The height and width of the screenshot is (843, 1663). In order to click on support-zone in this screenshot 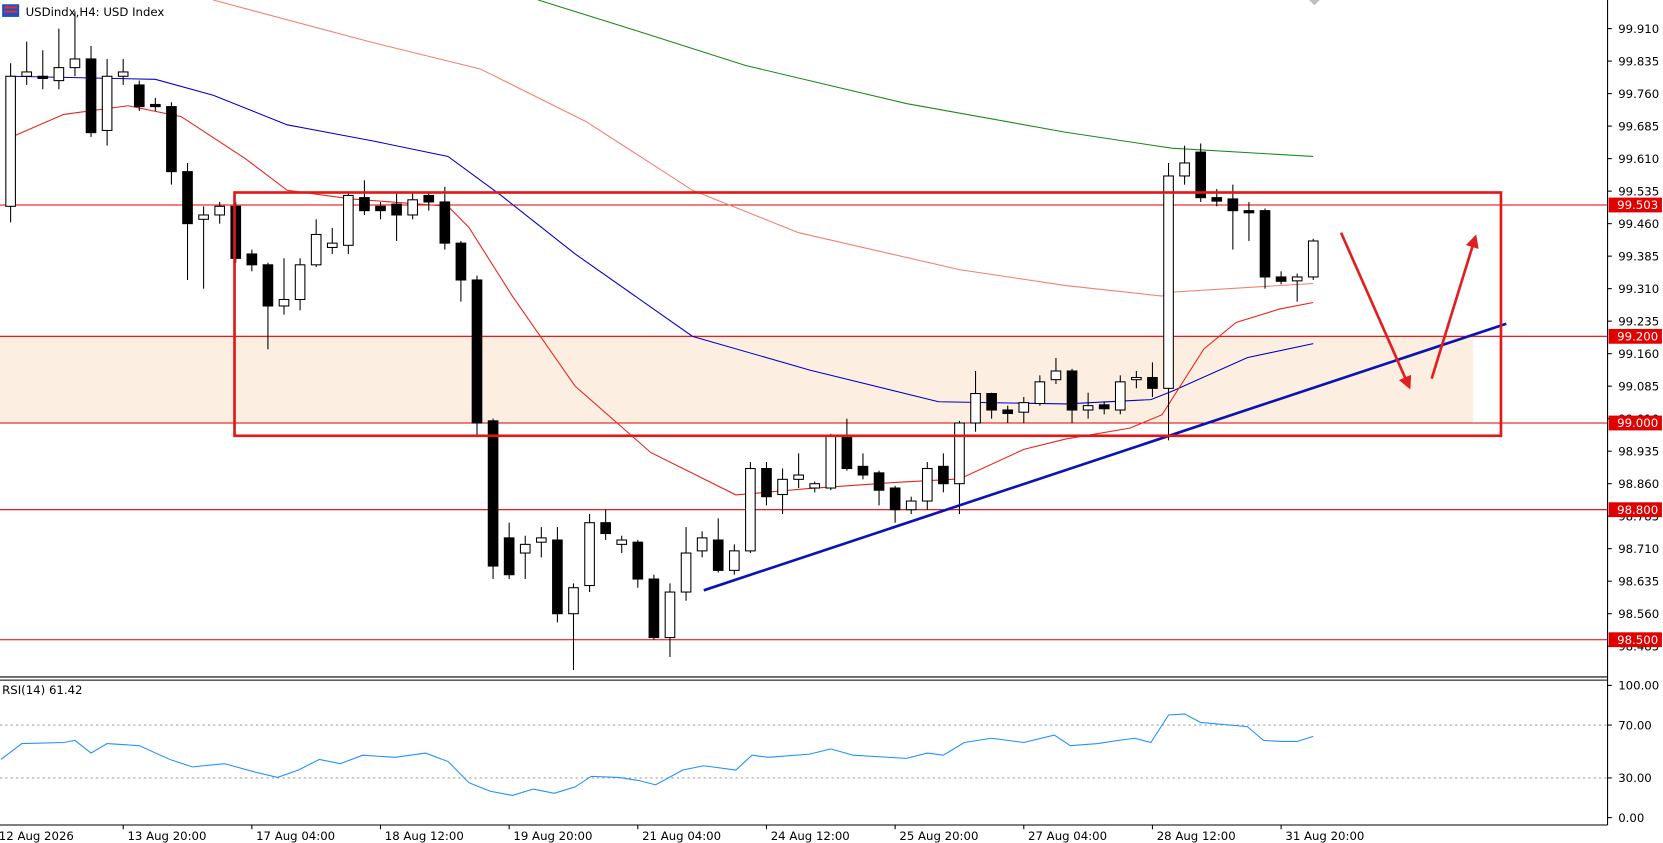, I will do `click(737, 380)`.